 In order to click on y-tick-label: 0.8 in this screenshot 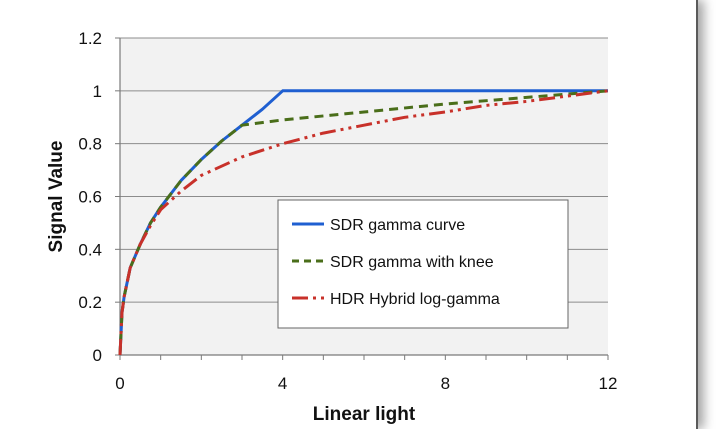, I will do `click(90, 144)`.